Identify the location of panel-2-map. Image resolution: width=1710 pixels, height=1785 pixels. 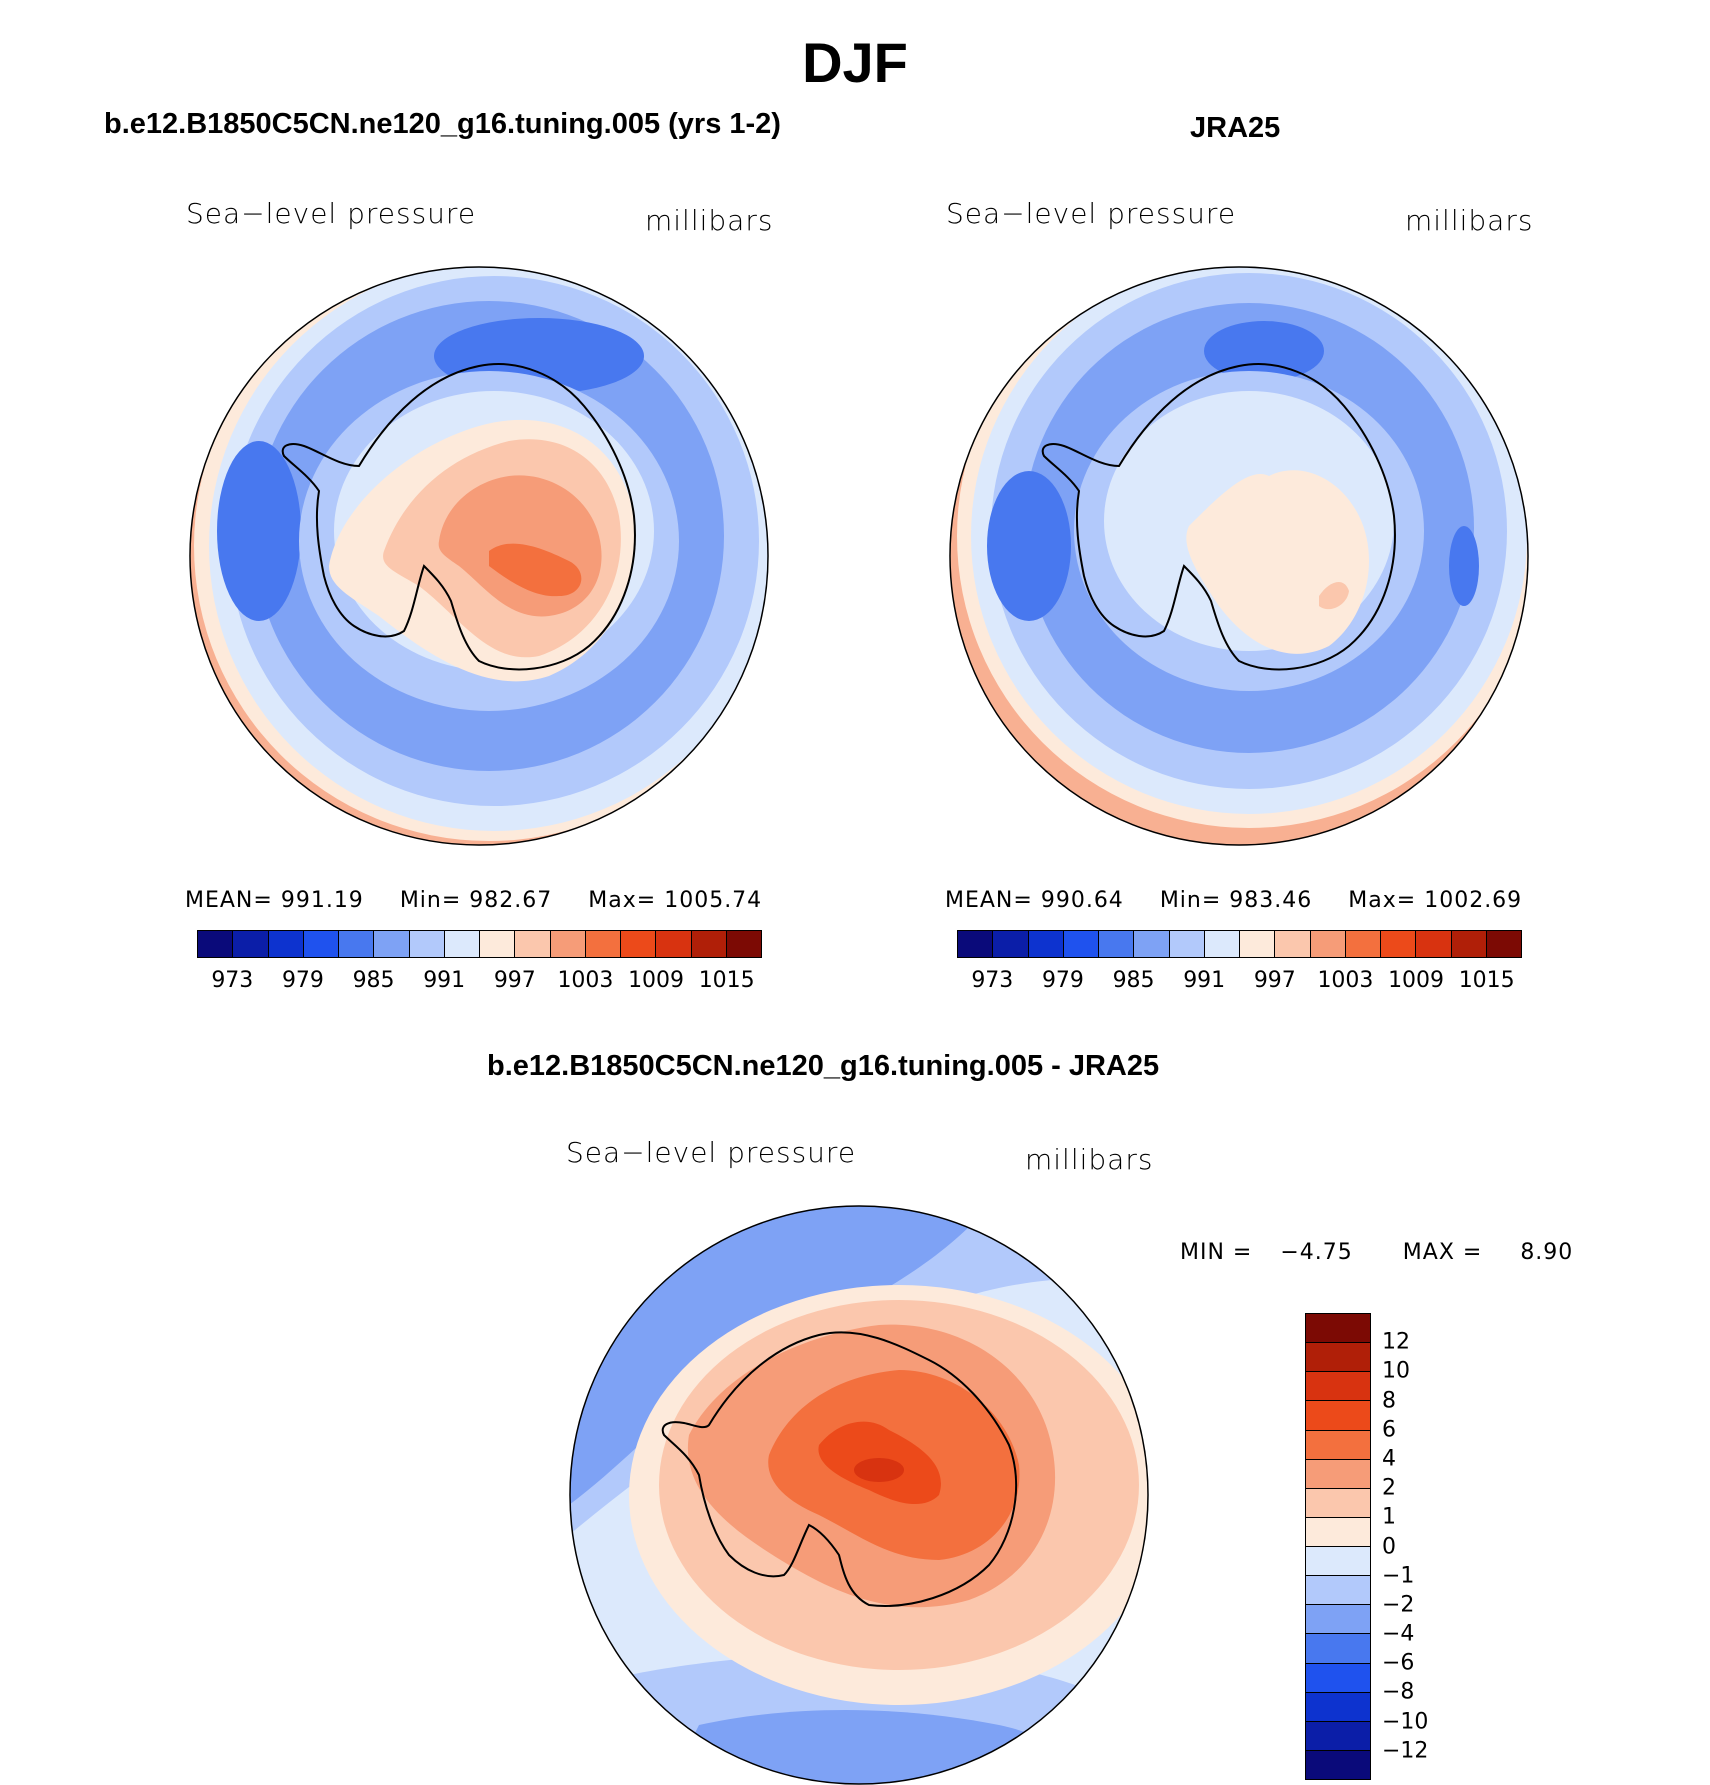
(1239, 556).